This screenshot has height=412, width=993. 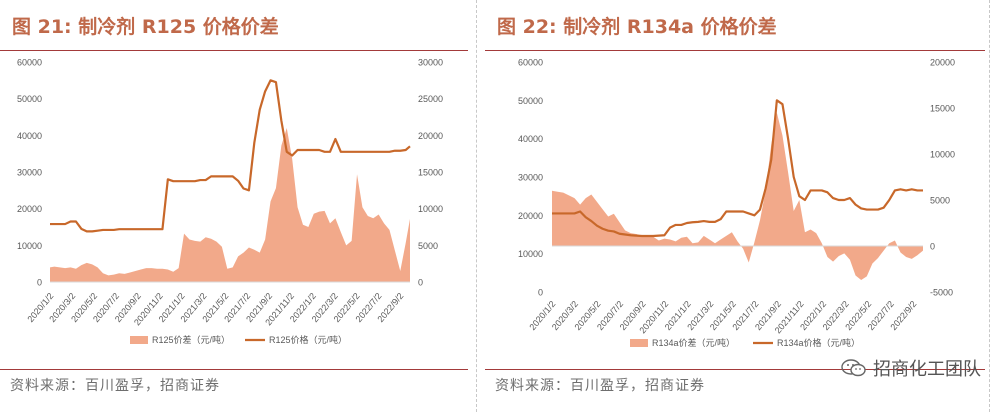 What do you see at coordinates (477, 206) in the screenshot?
I see `panel-divider` at bounding box center [477, 206].